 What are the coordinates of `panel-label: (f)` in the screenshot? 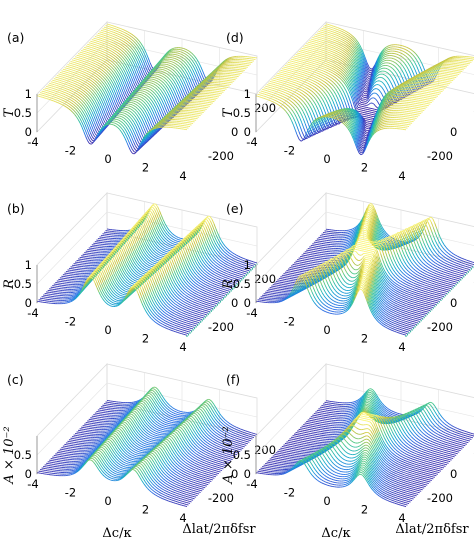 It's located at (233, 379).